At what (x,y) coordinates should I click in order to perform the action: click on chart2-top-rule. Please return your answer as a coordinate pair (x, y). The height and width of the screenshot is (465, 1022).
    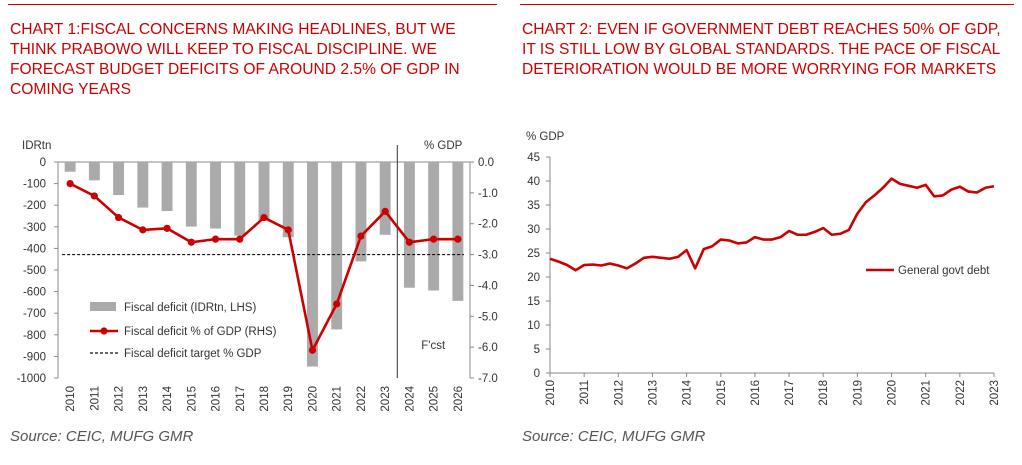
    Looking at the image, I should click on (767, 4).